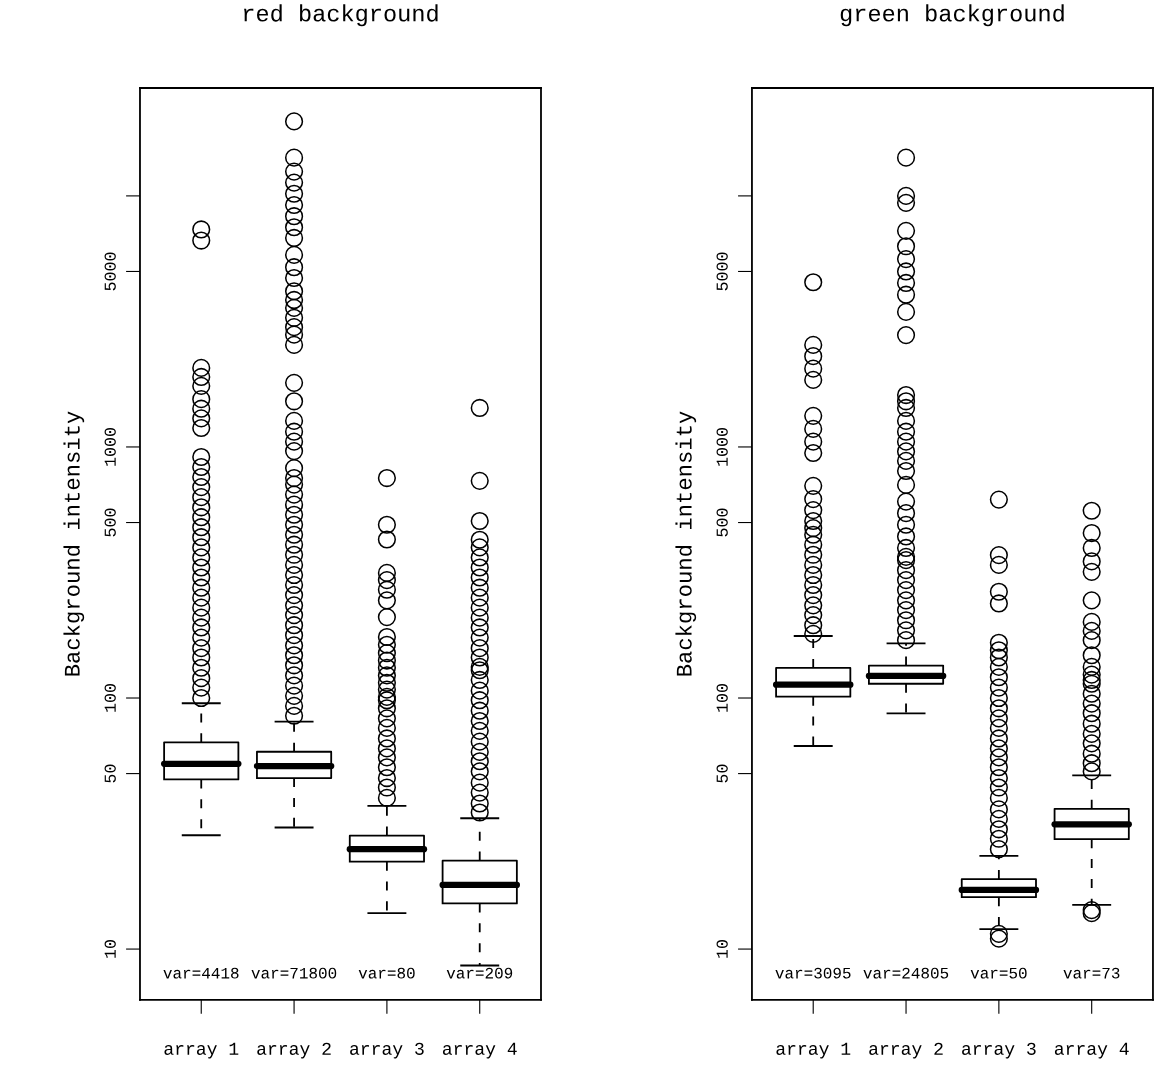  I want to click on annotation: var=73, so click(1091, 973).